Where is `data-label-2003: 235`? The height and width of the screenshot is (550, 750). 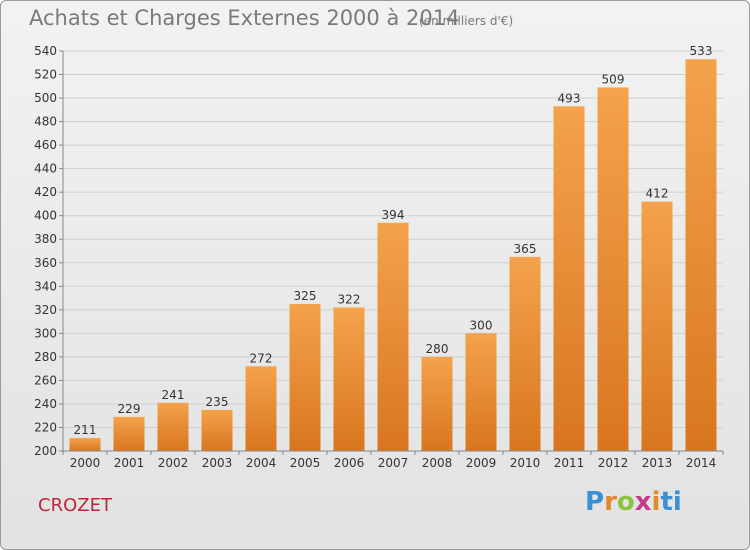 data-label-2003: 235 is located at coordinates (217, 402).